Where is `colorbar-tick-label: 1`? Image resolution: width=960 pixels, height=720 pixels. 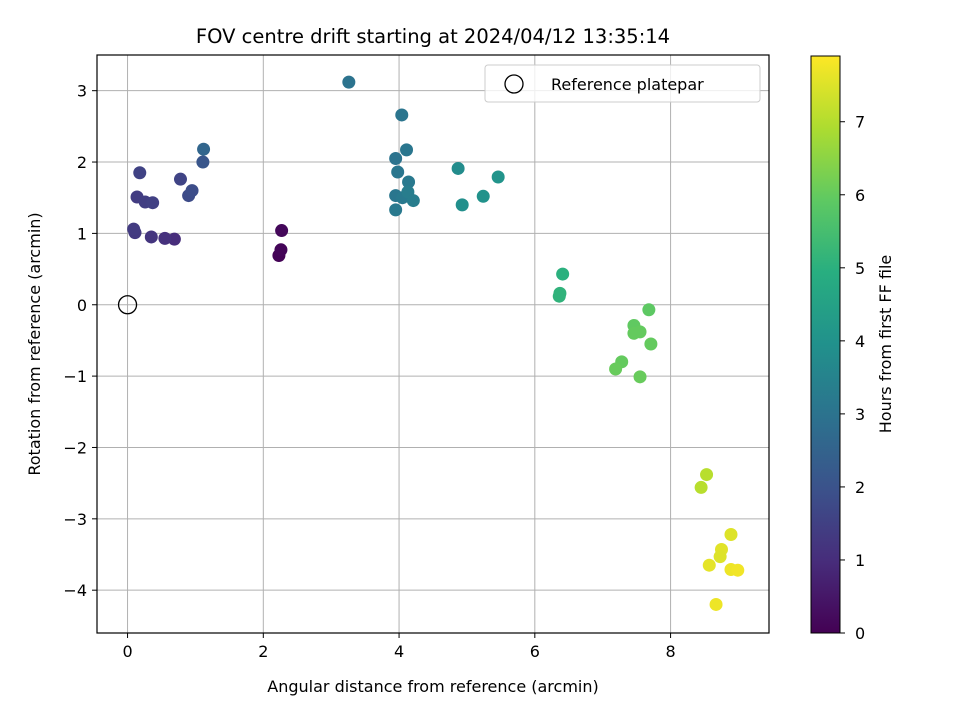
colorbar-tick-label: 1 is located at coordinates (860, 560).